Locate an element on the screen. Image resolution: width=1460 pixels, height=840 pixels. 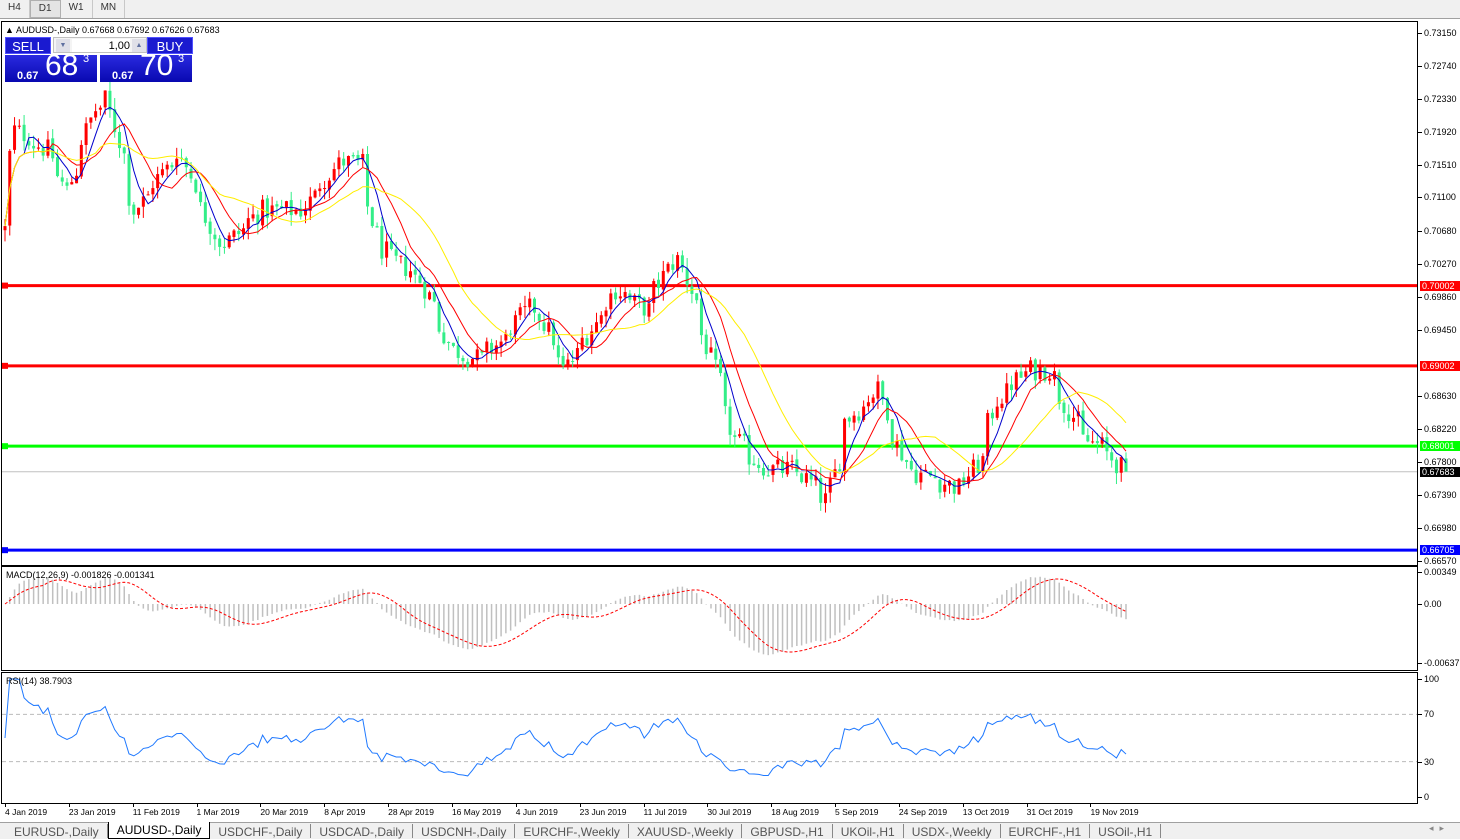
tab-usdcad-daily: USDCAD-,Daily is located at coordinates (362, 831).